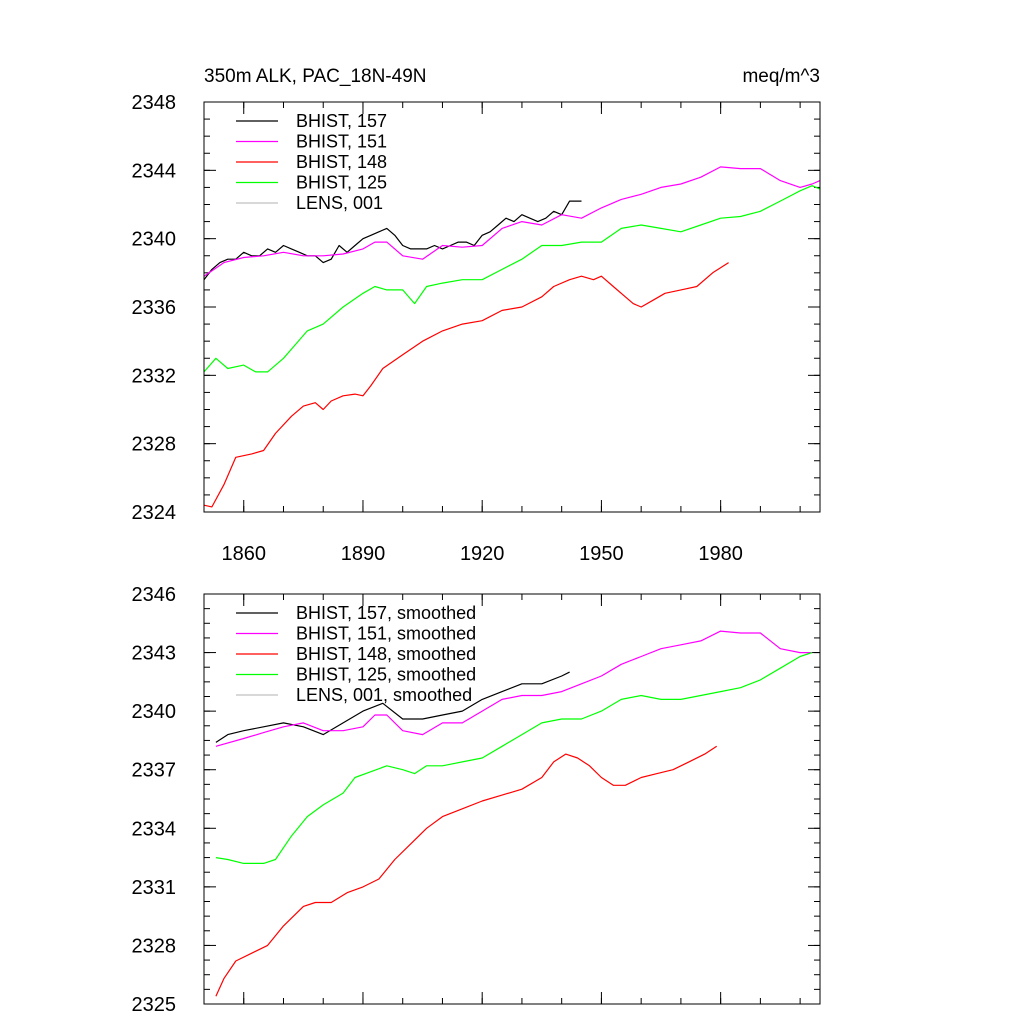 This screenshot has height=1024, width=1024. Describe the element at coordinates (315, 76) in the screenshot. I see `top-panel-title-left: 350m ALK, PAC_18N-49N` at that location.